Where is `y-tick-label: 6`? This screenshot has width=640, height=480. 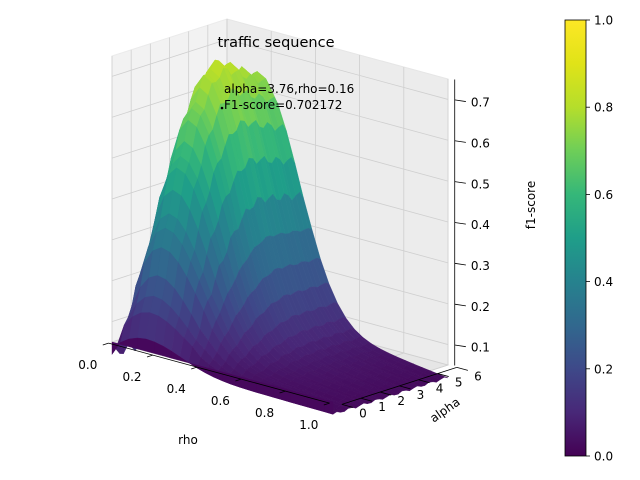
y-tick-label: 6 is located at coordinates (478, 376).